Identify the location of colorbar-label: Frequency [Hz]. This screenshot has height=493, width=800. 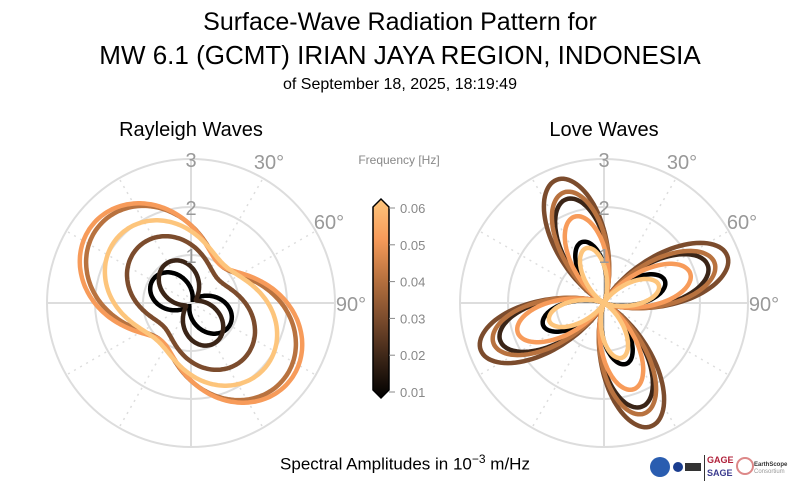
(398, 160).